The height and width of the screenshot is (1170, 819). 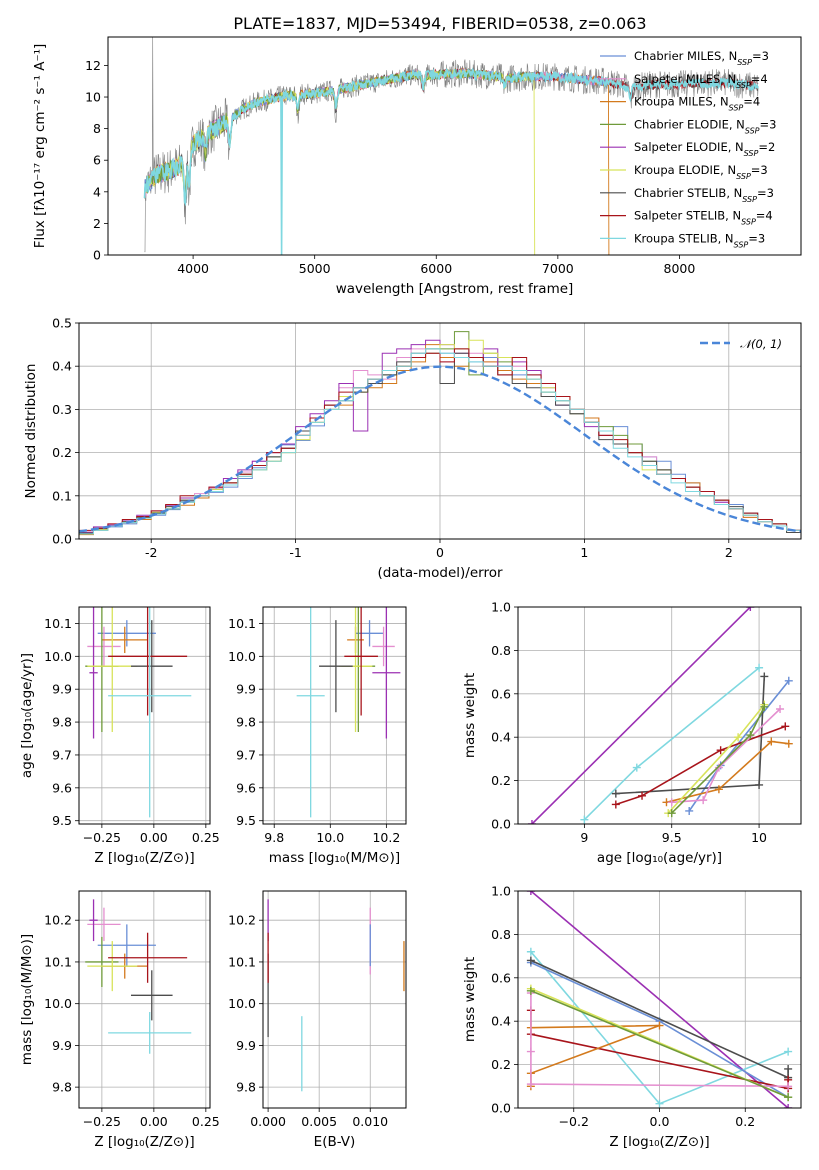 I want to click on mass_vs_Z-ylabel: mass [log₁₀(M/M⊙)], so click(x=27, y=999).